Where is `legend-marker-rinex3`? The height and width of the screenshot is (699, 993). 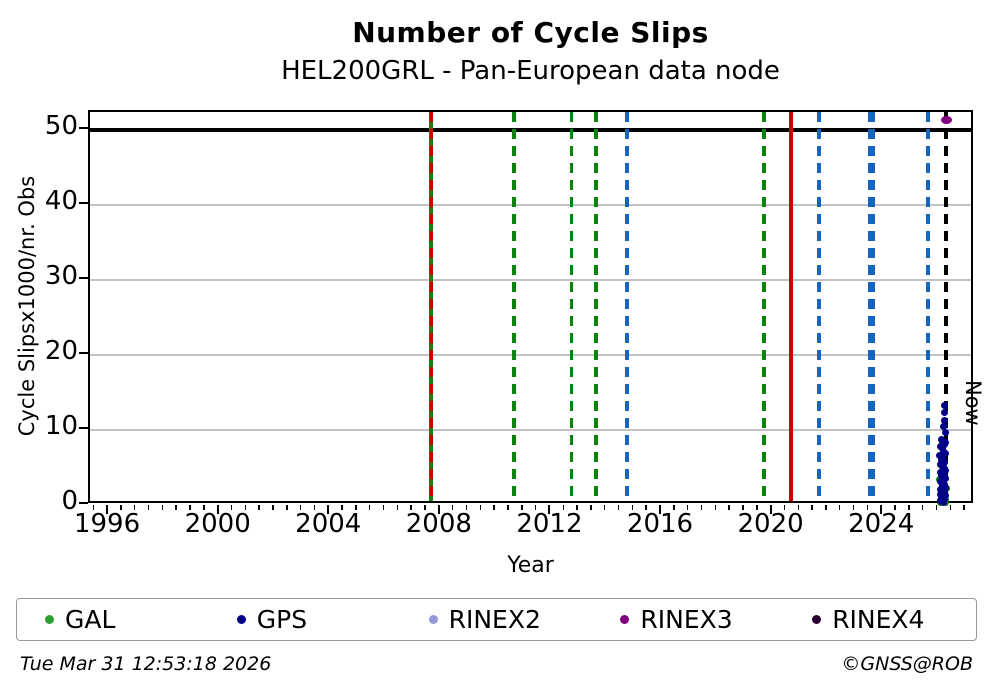 legend-marker-rinex3 is located at coordinates (625, 619).